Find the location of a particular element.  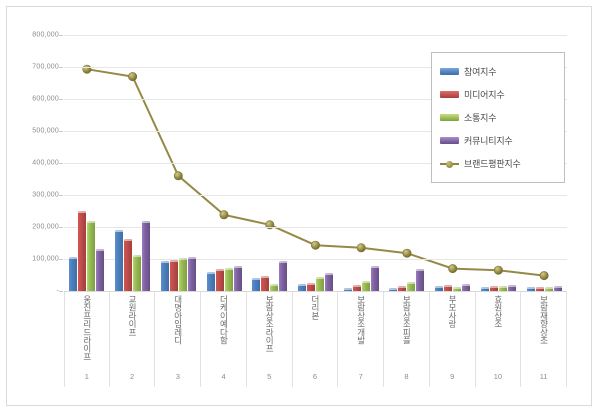

line-marker: 브랜드평판지수: 207,000 is located at coordinates (270, 225).